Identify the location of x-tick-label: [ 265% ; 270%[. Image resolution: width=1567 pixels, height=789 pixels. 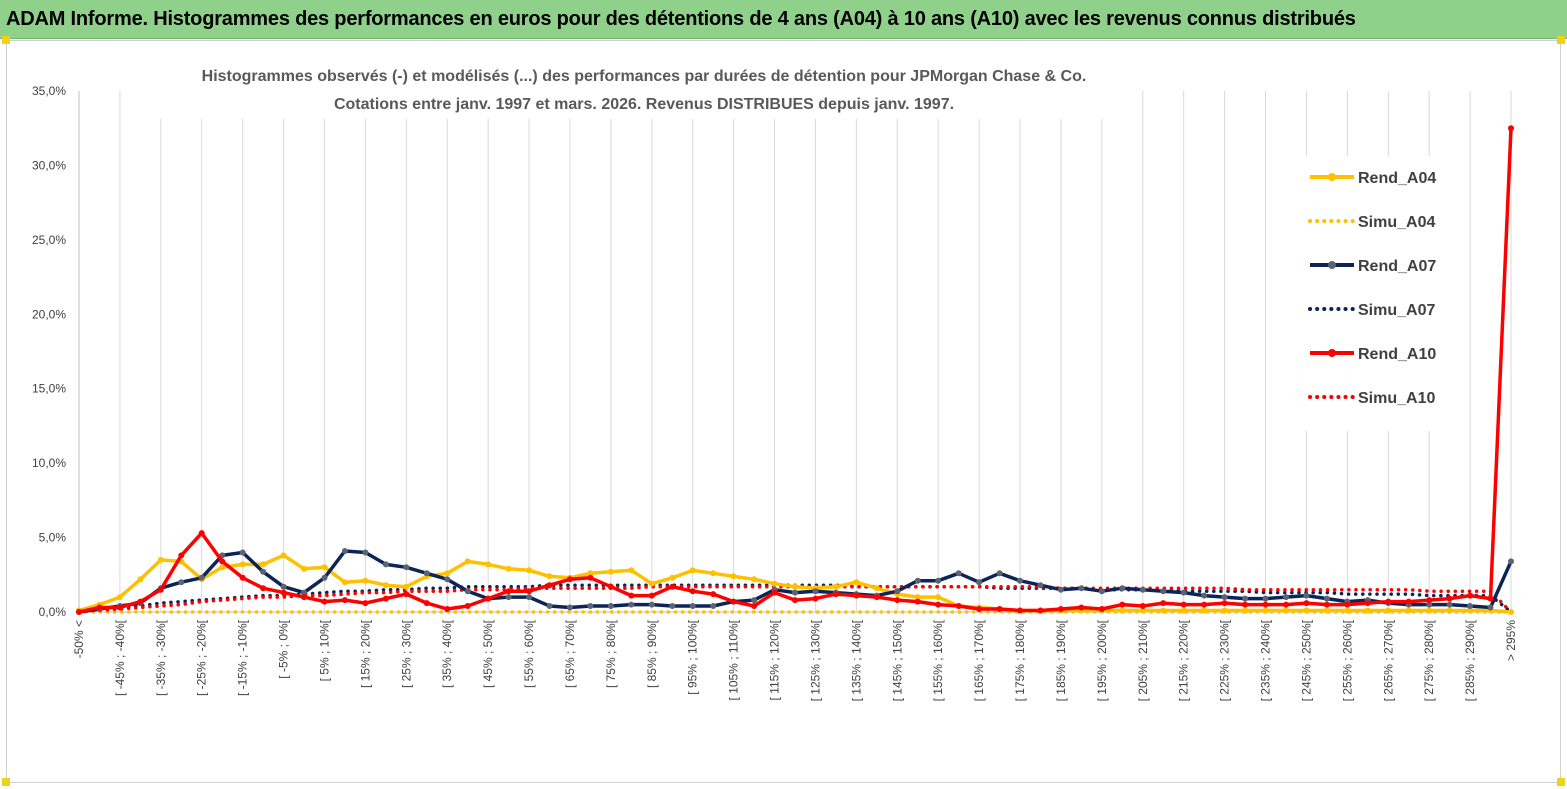
(1388, 660).